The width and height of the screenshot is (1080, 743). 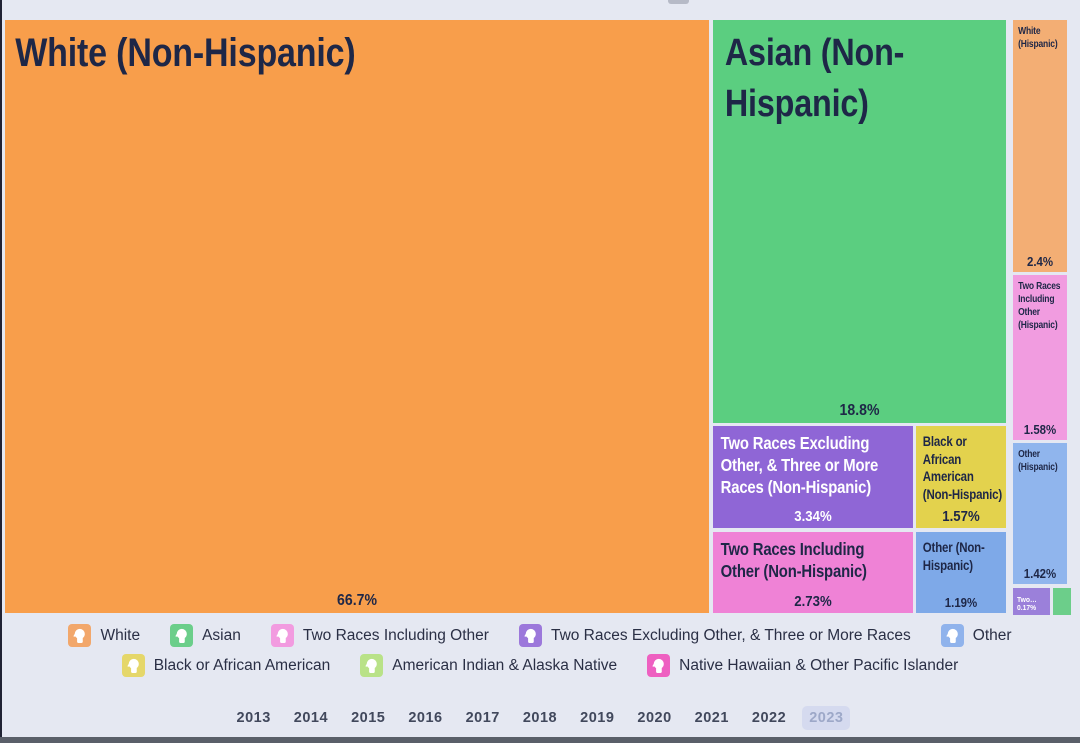 What do you see at coordinates (1, 371) in the screenshot?
I see `window-left-edge` at bounding box center [1, 371].